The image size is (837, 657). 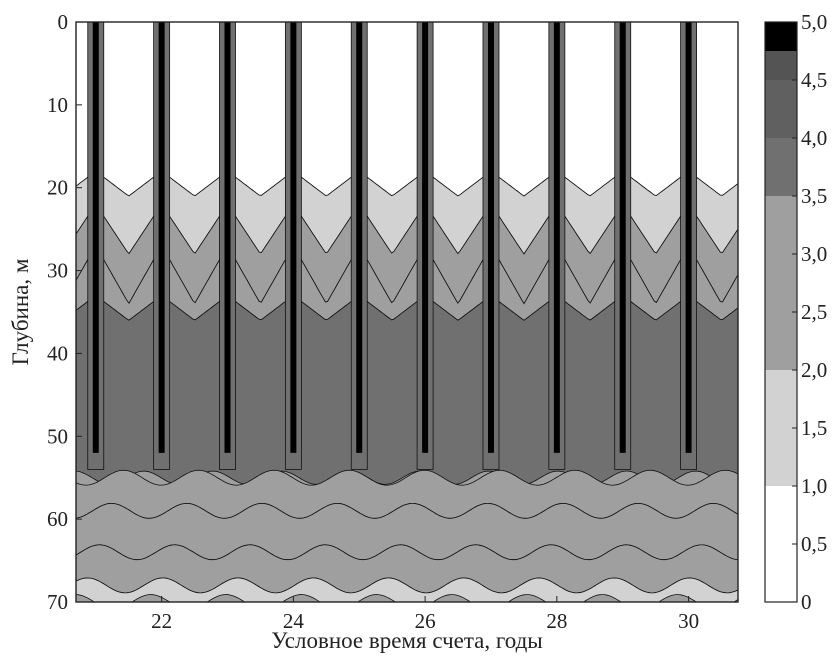 What do you see at coordinates (688, 621) in the screenshot?
I see `x-tick-label: 30` at bounding box center [688, 621].